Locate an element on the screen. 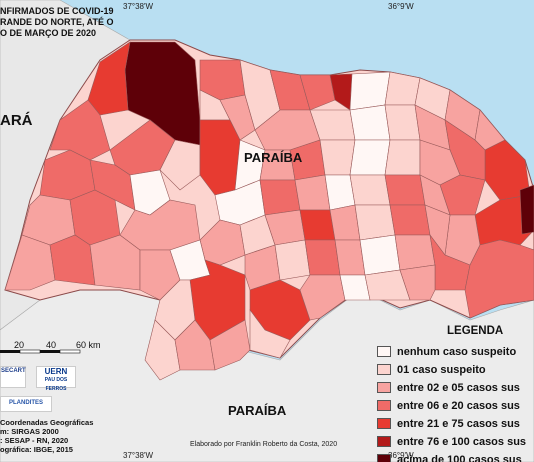  coord-top-right: 36°9'W is located at coordinates (401, 6).